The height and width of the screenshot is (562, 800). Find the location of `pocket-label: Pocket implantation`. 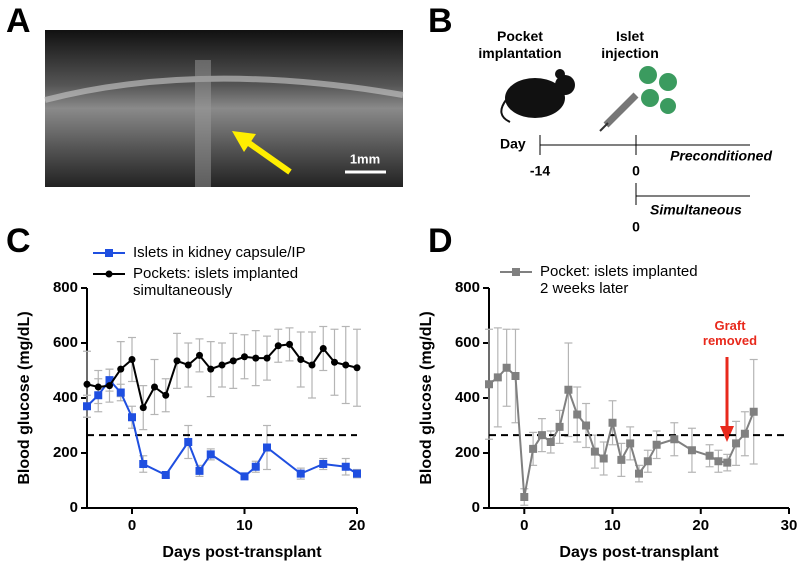

pocket-label: Pocket implantation is located at coordinates (520, 44).